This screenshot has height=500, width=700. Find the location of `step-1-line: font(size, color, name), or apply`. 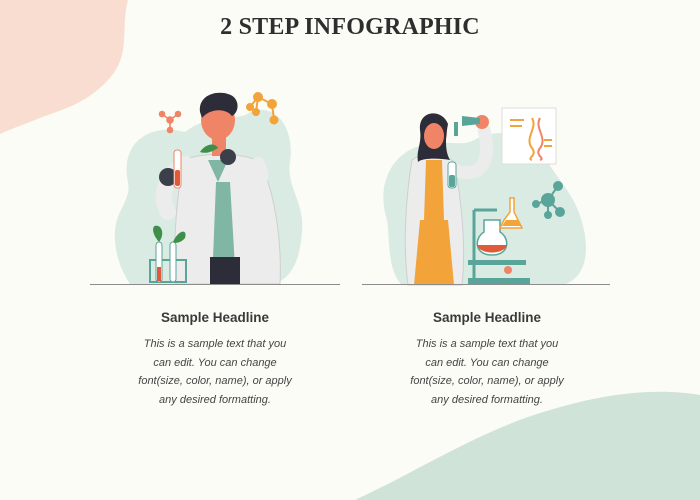

step-1-line: font(size, color, name), or apply is located at coordinates (215, 381).